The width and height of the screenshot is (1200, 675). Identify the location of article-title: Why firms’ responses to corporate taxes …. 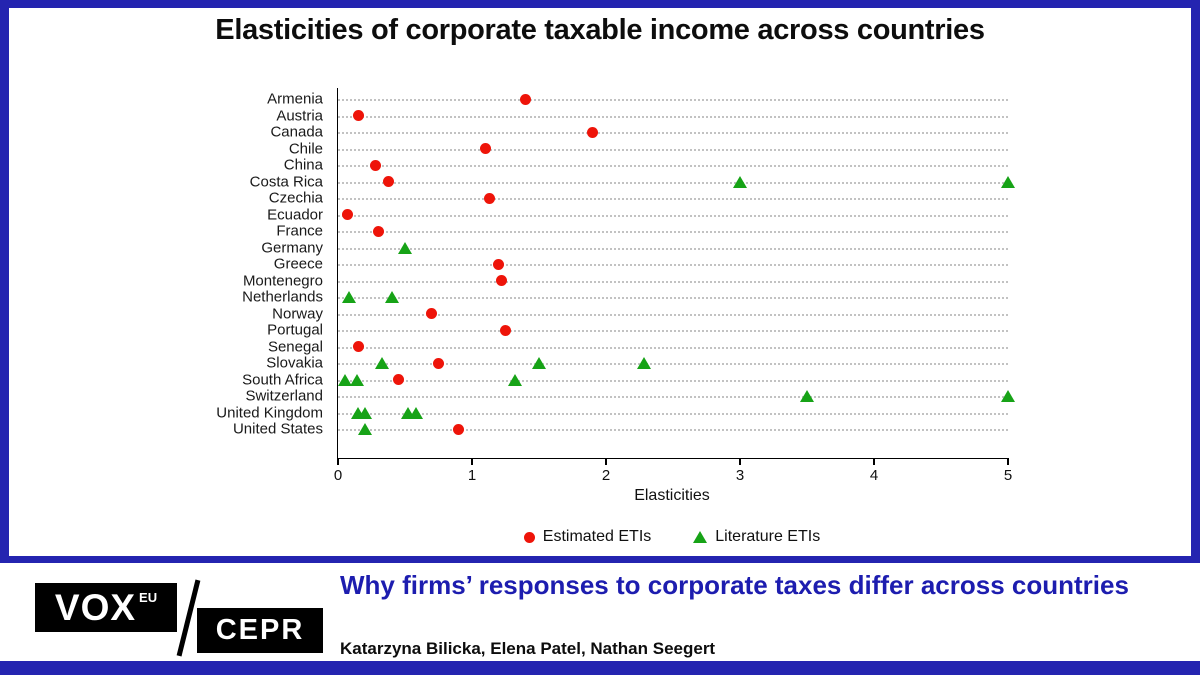
(734, 585).